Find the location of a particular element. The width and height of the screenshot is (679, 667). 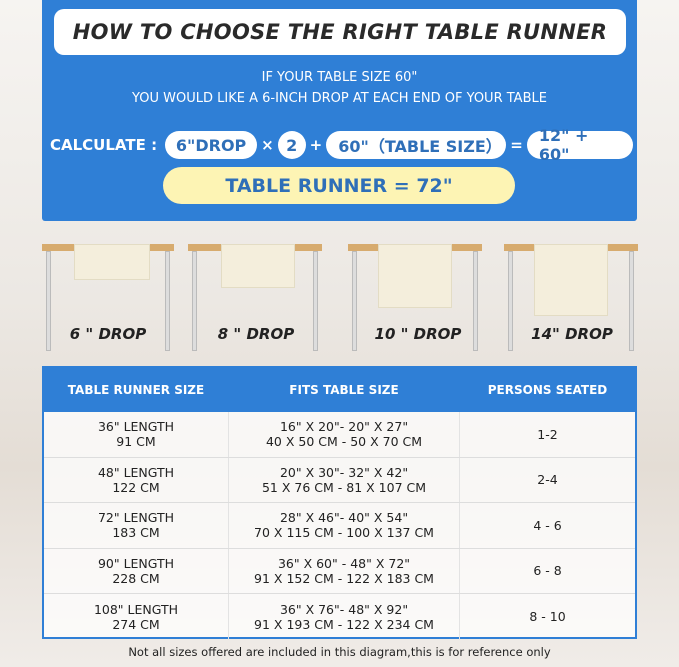

fit-cm: 70 X 115 CM - 100 X 137 CM is located at coordinates (344, 533).